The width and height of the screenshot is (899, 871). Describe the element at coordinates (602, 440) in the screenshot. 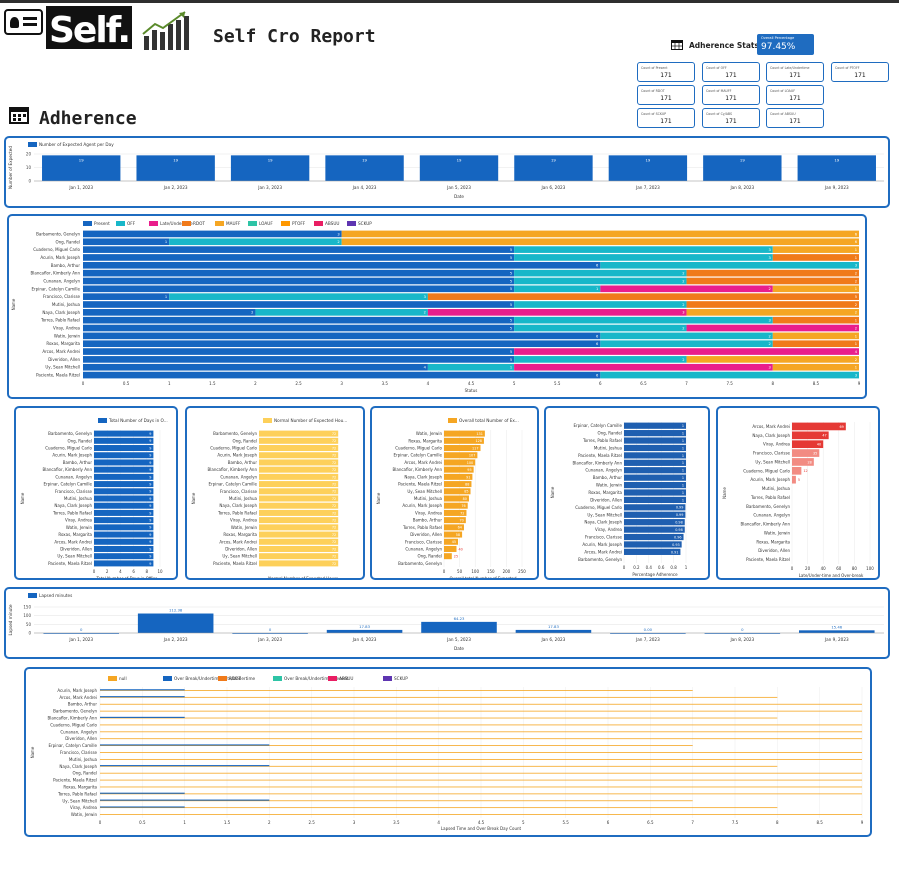

I see `y-tick-label: Torres, Pablo Rafael` at that location.